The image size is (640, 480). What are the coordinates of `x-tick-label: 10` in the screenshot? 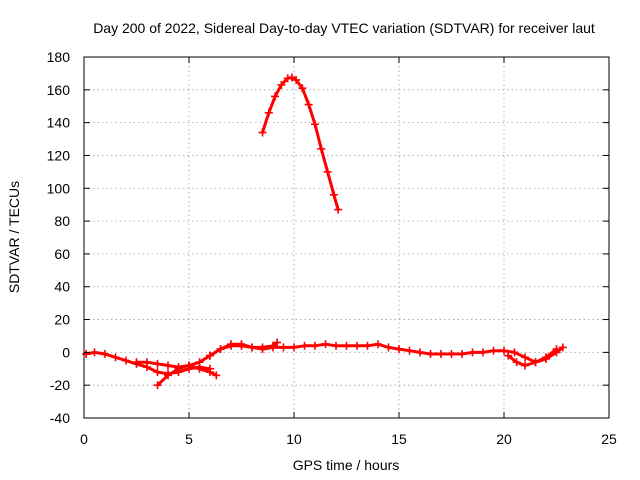 It's located at (294, 439).